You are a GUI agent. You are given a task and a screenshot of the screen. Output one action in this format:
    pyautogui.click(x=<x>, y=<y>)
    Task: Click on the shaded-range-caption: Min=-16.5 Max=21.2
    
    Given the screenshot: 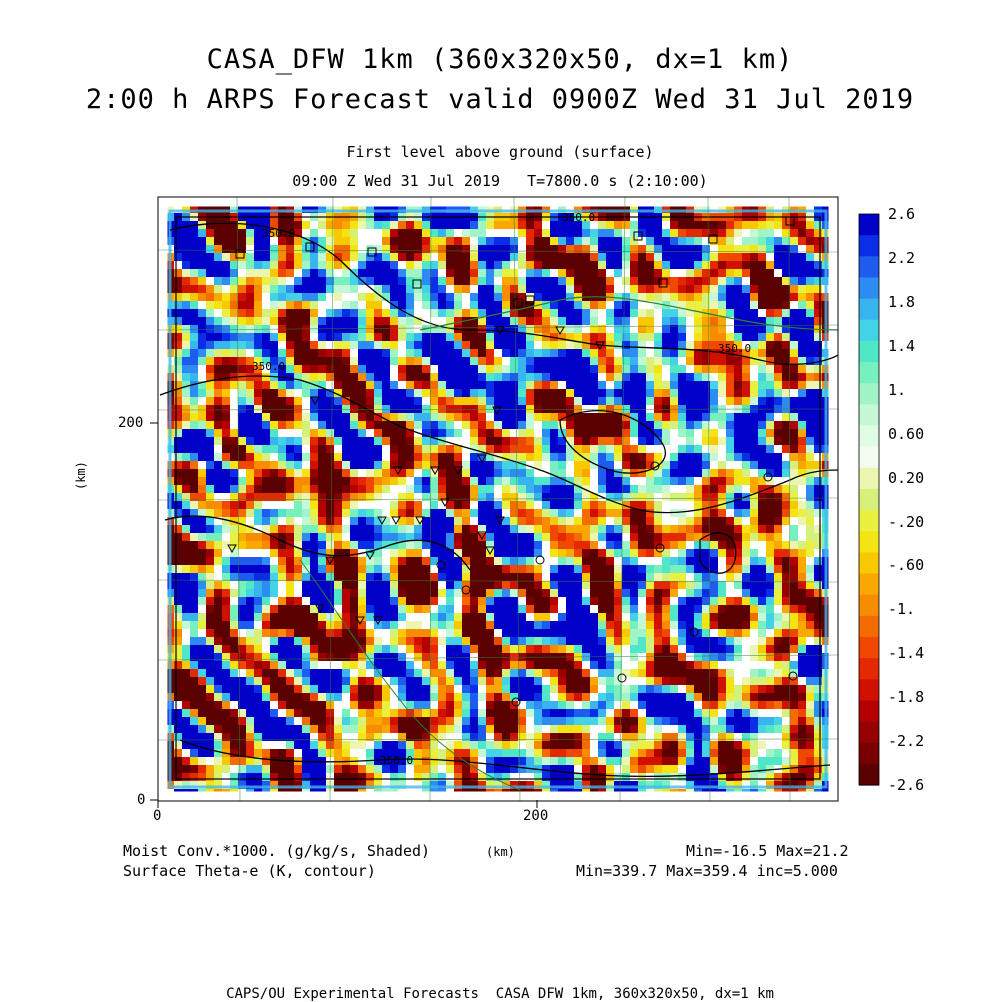 What is the action you would take?
    pyautogui.click(x=767, y=851)
    